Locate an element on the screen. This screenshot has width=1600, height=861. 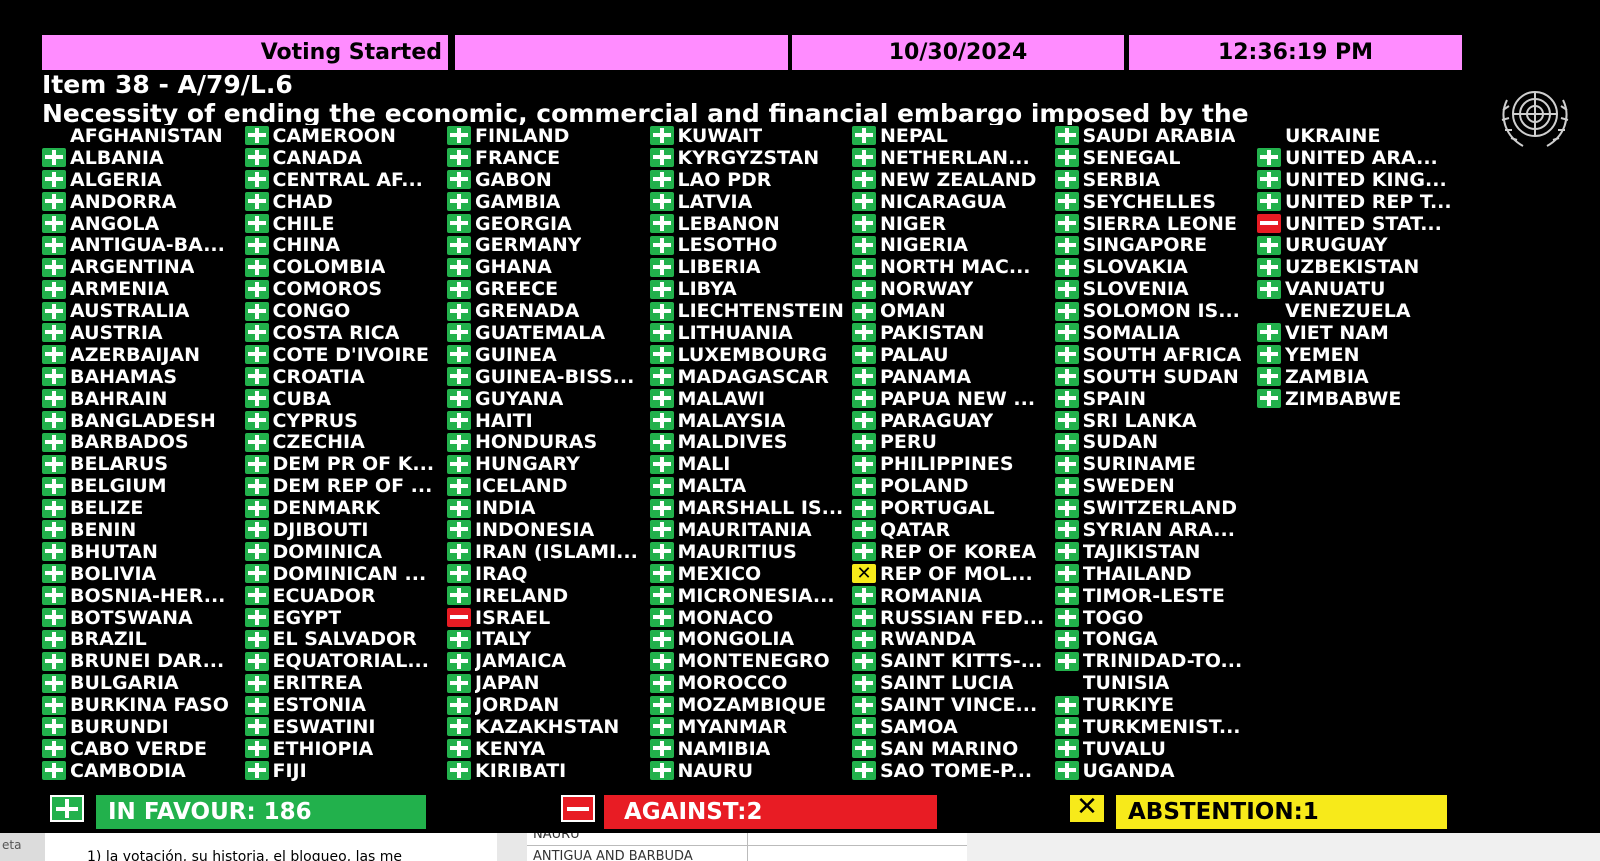
country-name: UKRAINE is located at coordinates (1333, 135).